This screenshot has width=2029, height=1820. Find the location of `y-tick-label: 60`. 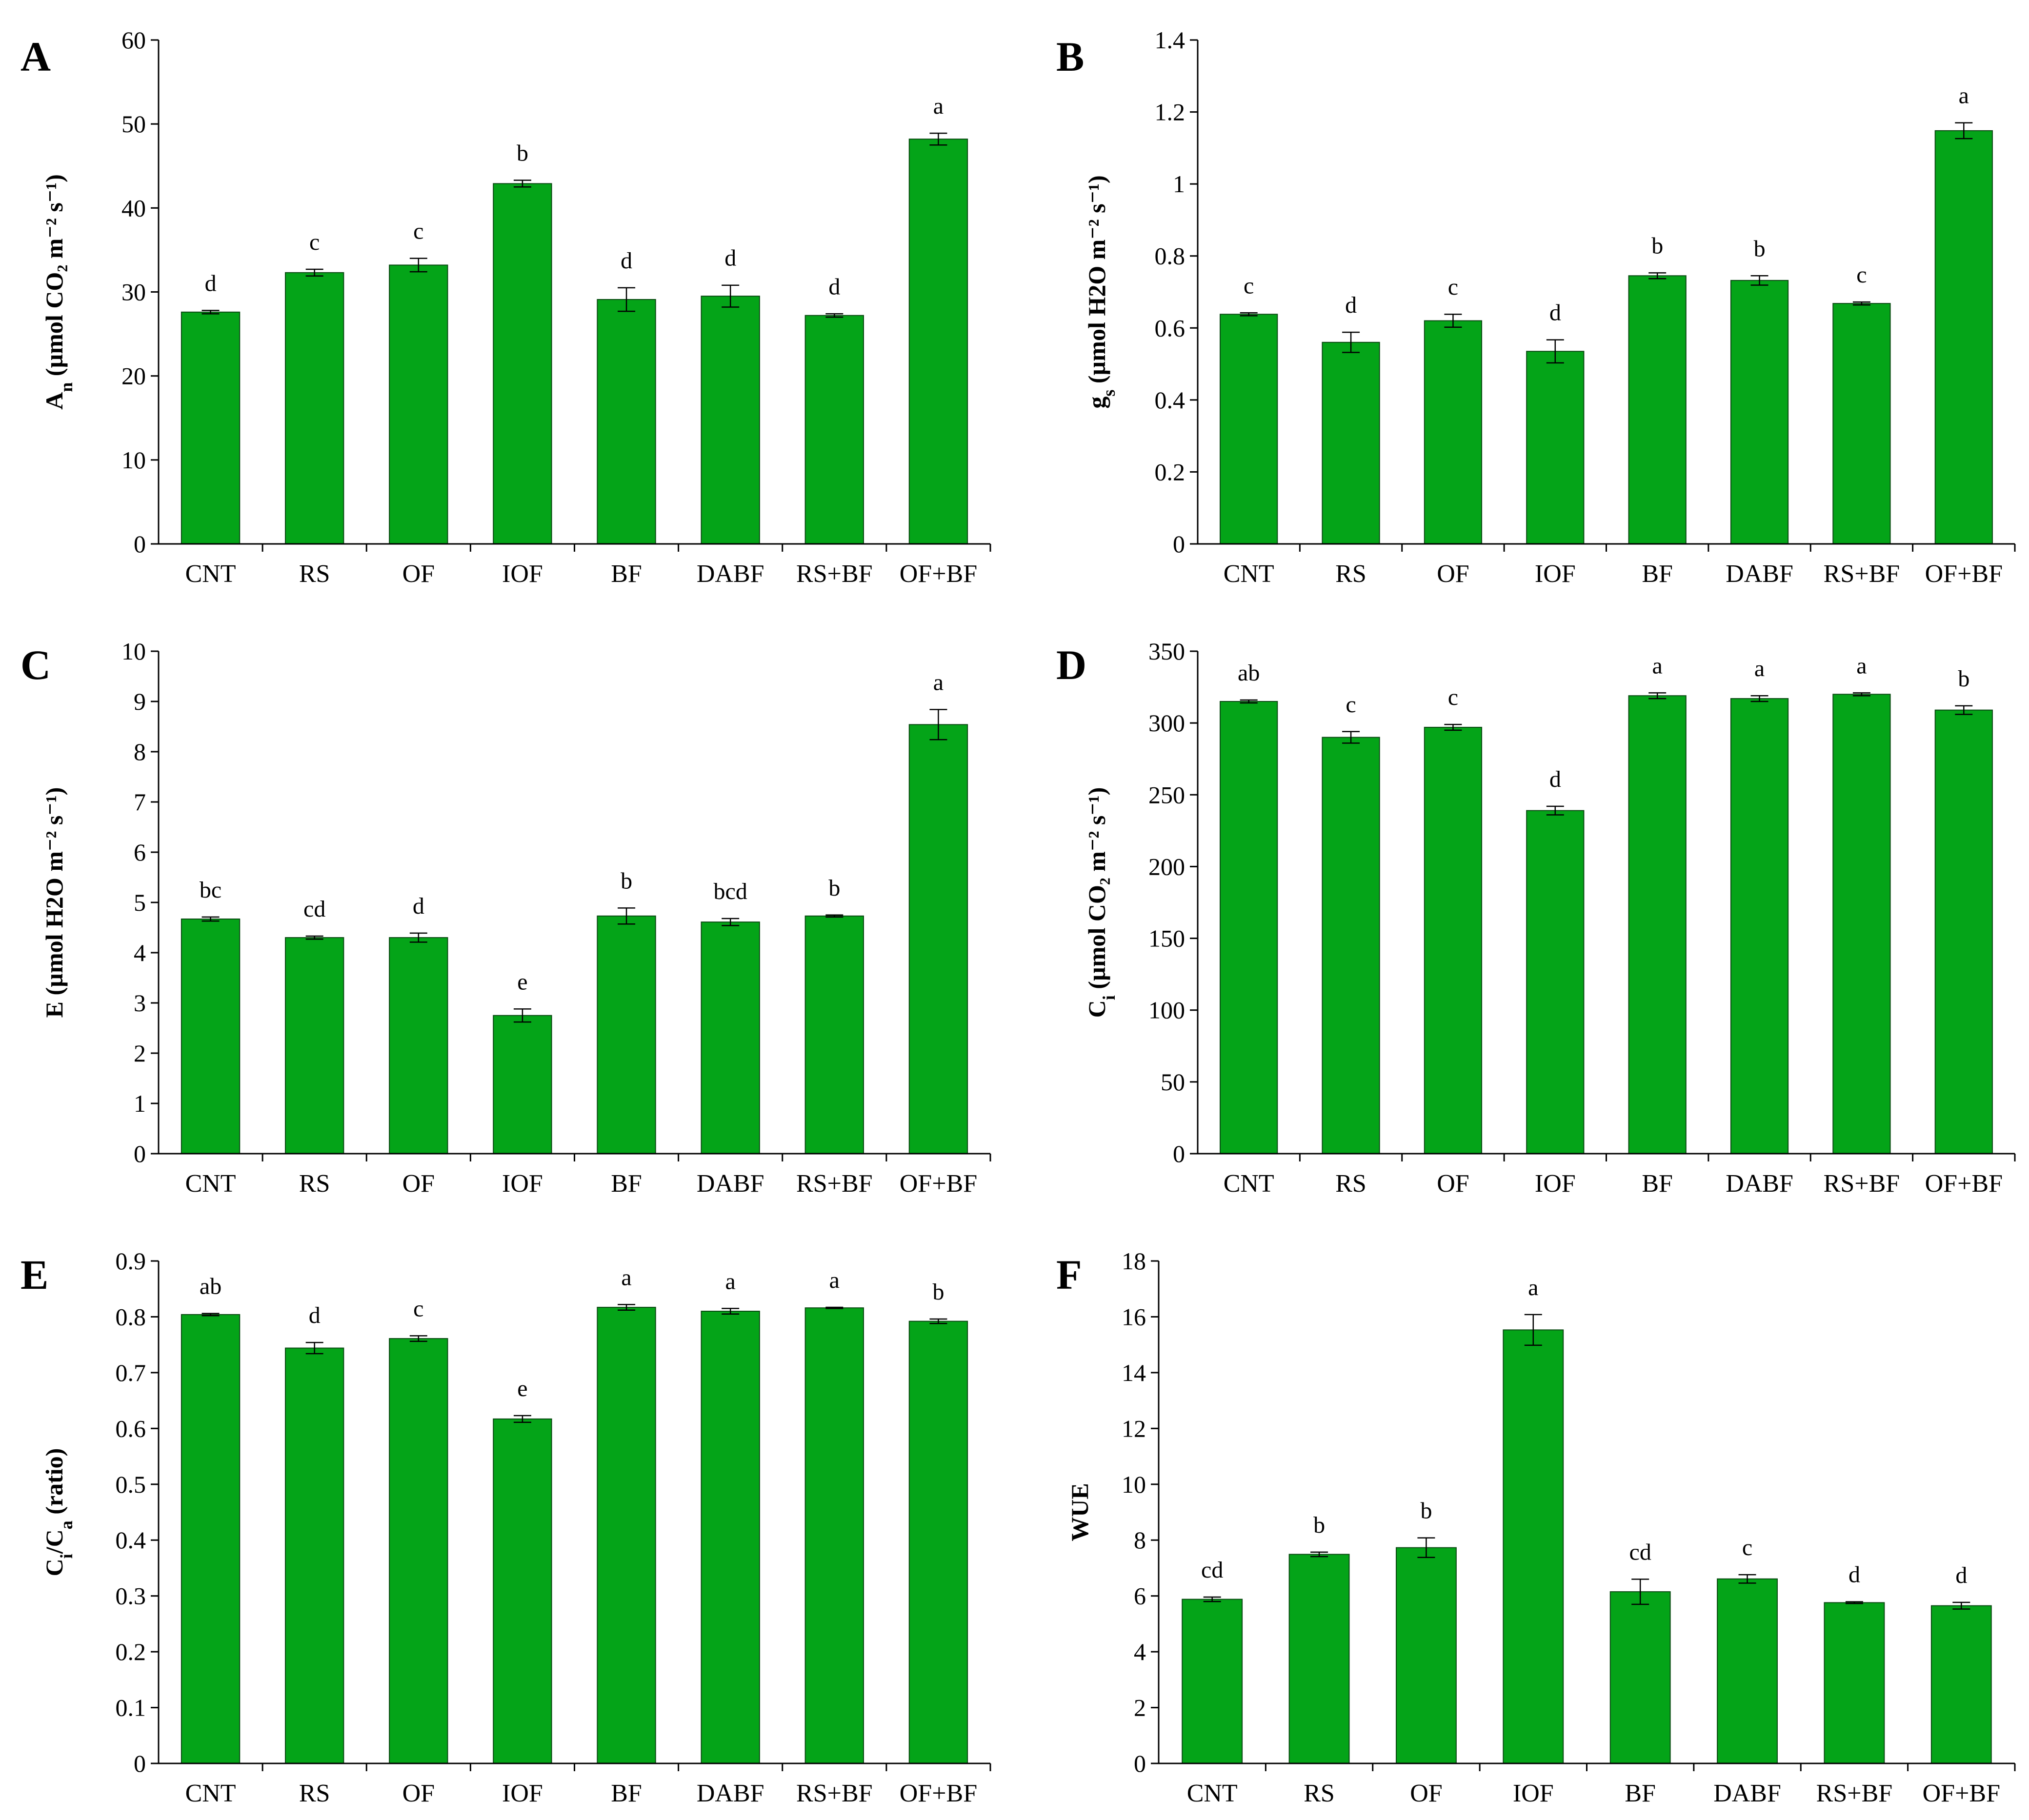

y-tick-label: 60 is located at coordinates (133, 40).